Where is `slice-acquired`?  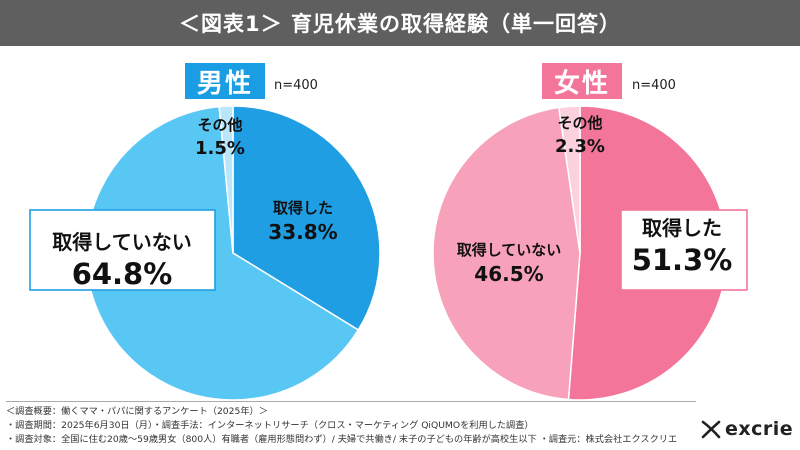
slice-acquired is located at coordinates (306, 218).